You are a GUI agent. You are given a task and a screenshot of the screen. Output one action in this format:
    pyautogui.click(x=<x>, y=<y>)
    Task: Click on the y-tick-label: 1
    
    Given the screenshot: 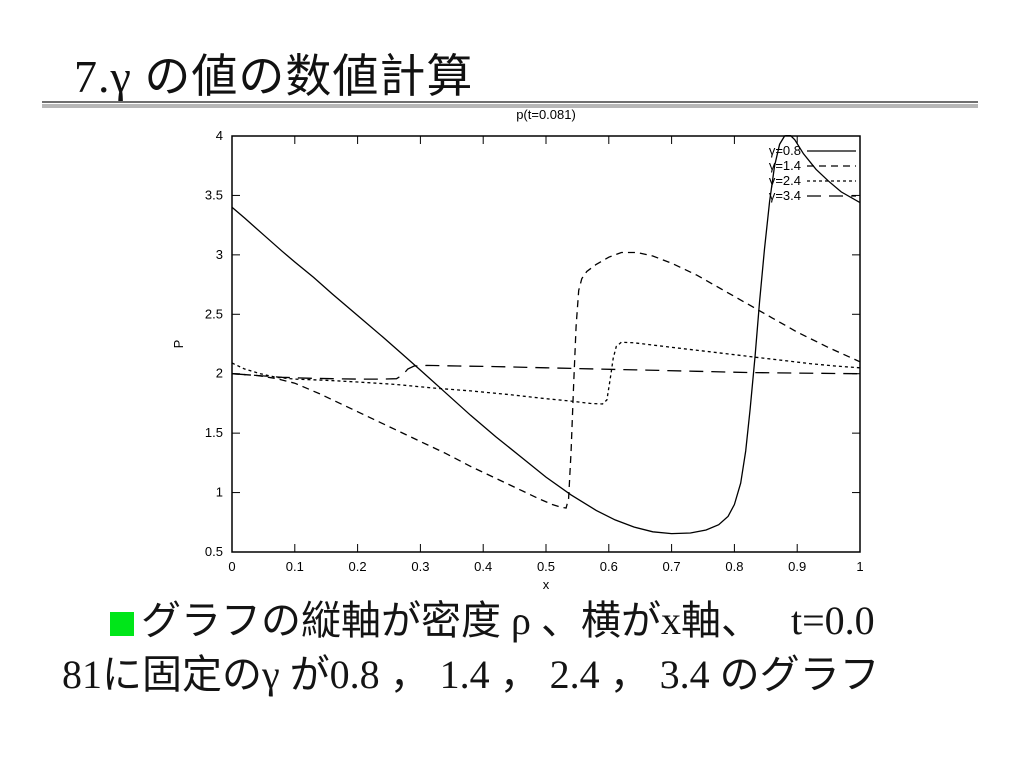 What is the action you would take?
    pyautogui.click(x=219, y=492)
    